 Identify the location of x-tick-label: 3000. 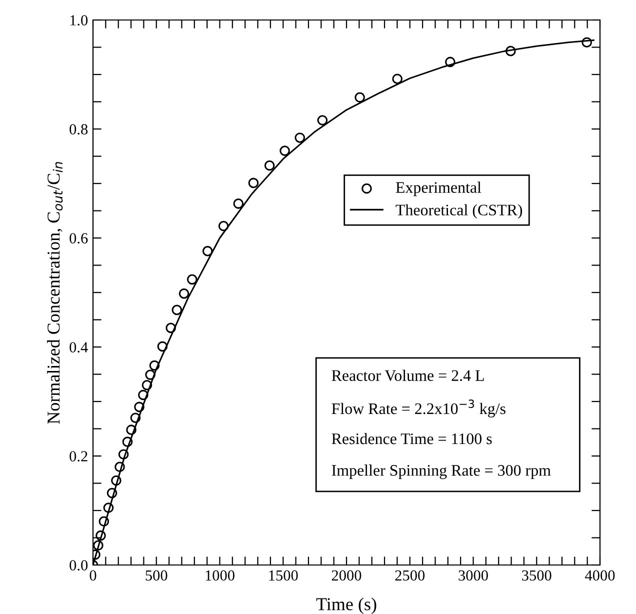
(473, 575).